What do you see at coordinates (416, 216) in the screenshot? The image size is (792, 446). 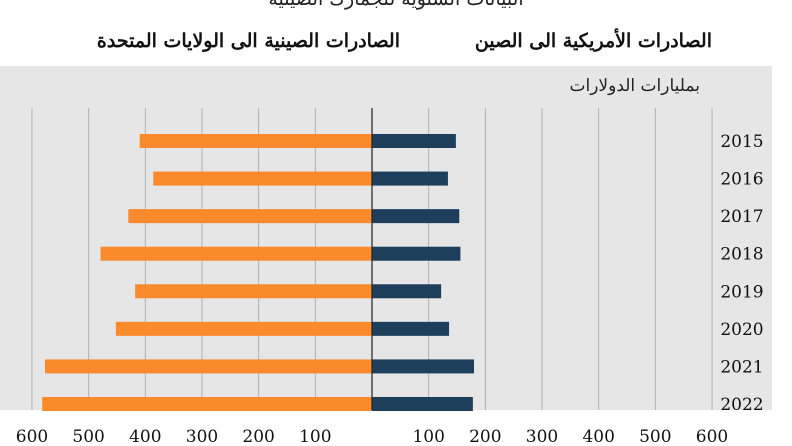 I see `bar-us-exports-2017` at bounding box center [416, 216].